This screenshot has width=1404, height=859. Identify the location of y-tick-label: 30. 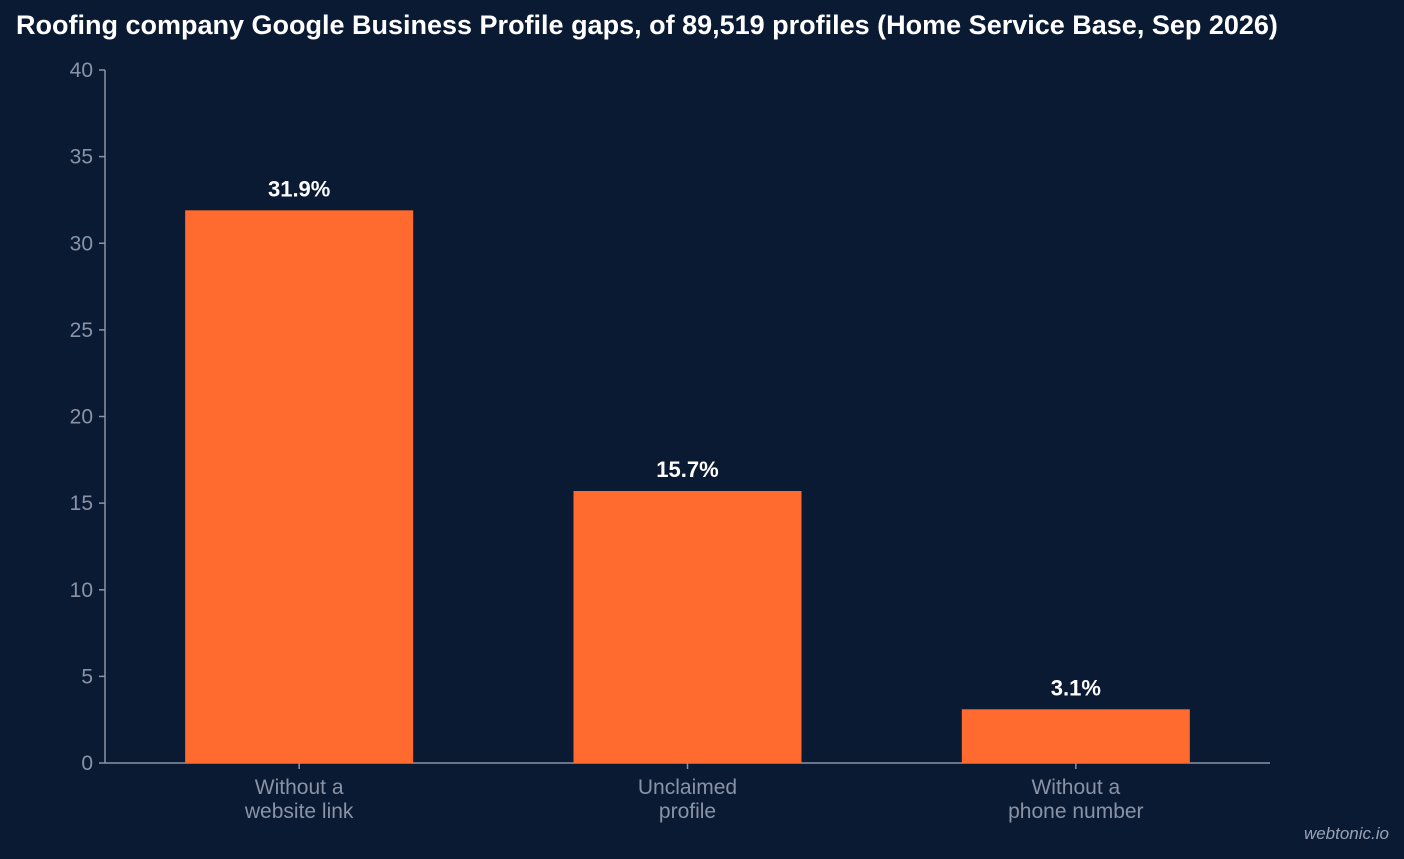
(81, 243).